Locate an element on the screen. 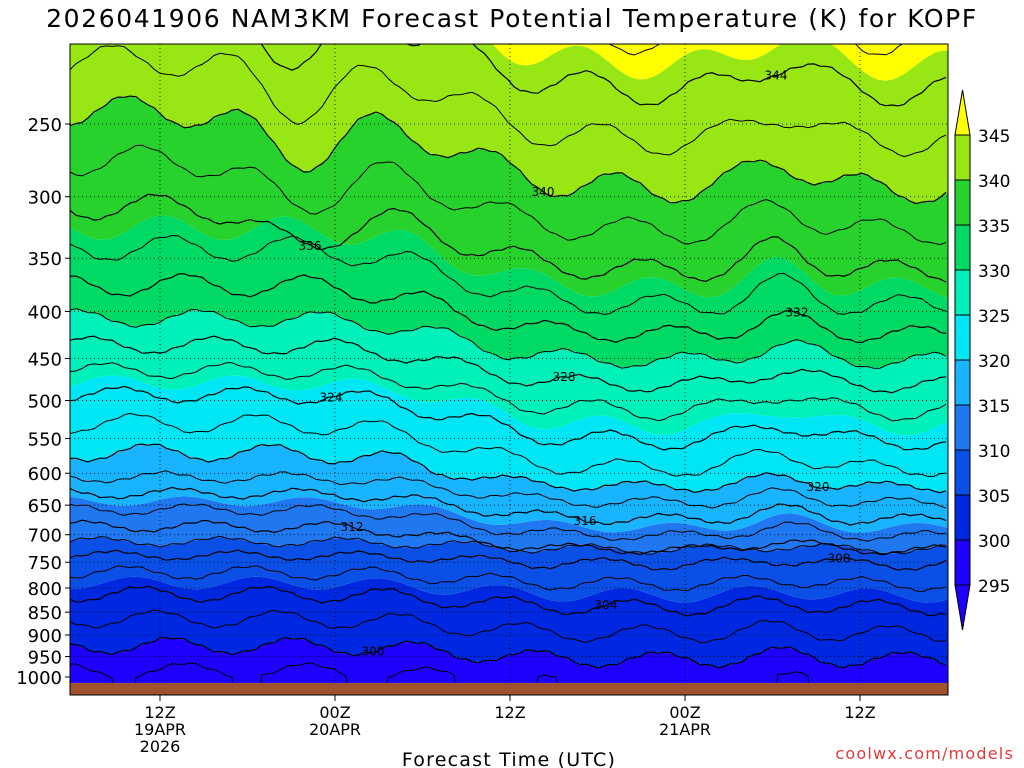 Image resolution: width=1024 pixels, height=768 pixels. colorbar-label-295: 295 is located at coordinates (994, 587).